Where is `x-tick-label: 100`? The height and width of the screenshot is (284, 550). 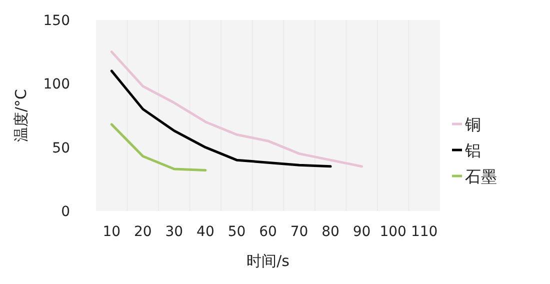
x-tick-label: 100 is located at coordinates (393, 232).